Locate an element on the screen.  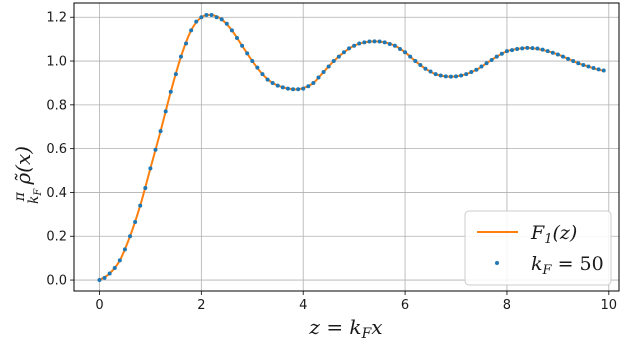
x-tick-label: 6 is located at coordinates (405, 305).